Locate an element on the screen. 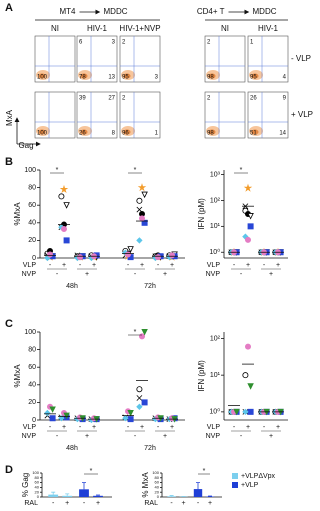  quadrant-value: 13 is located at coordinates (111, 78).